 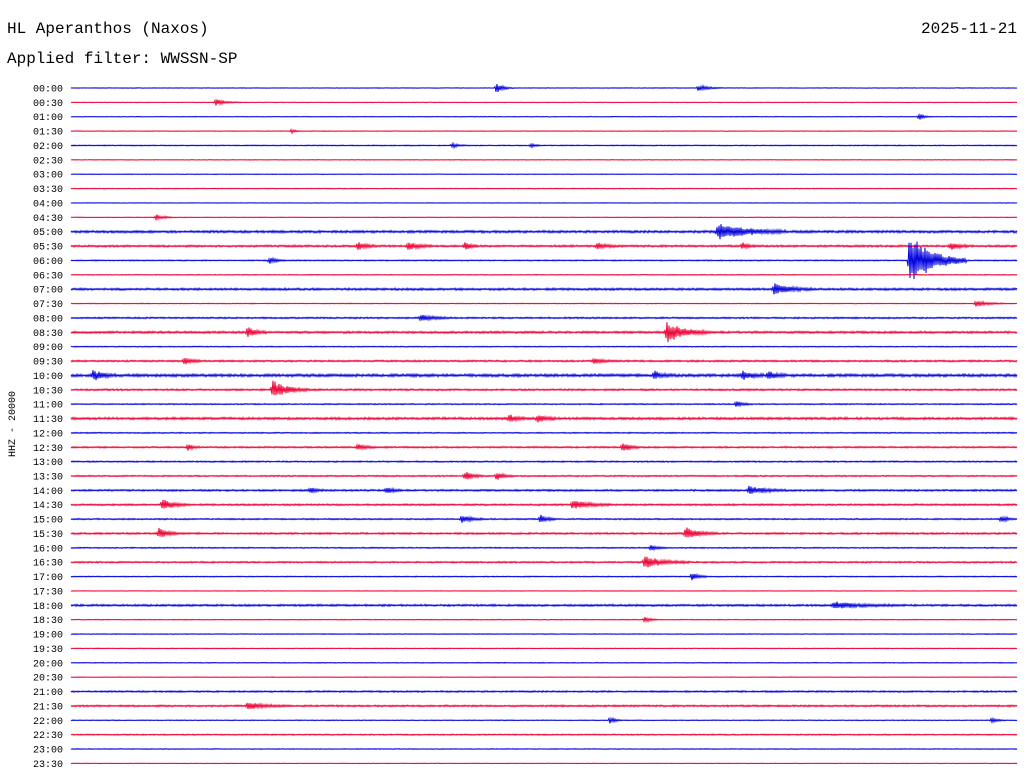 I want to click on time-label: 14:00, so click(x=48, y=492).